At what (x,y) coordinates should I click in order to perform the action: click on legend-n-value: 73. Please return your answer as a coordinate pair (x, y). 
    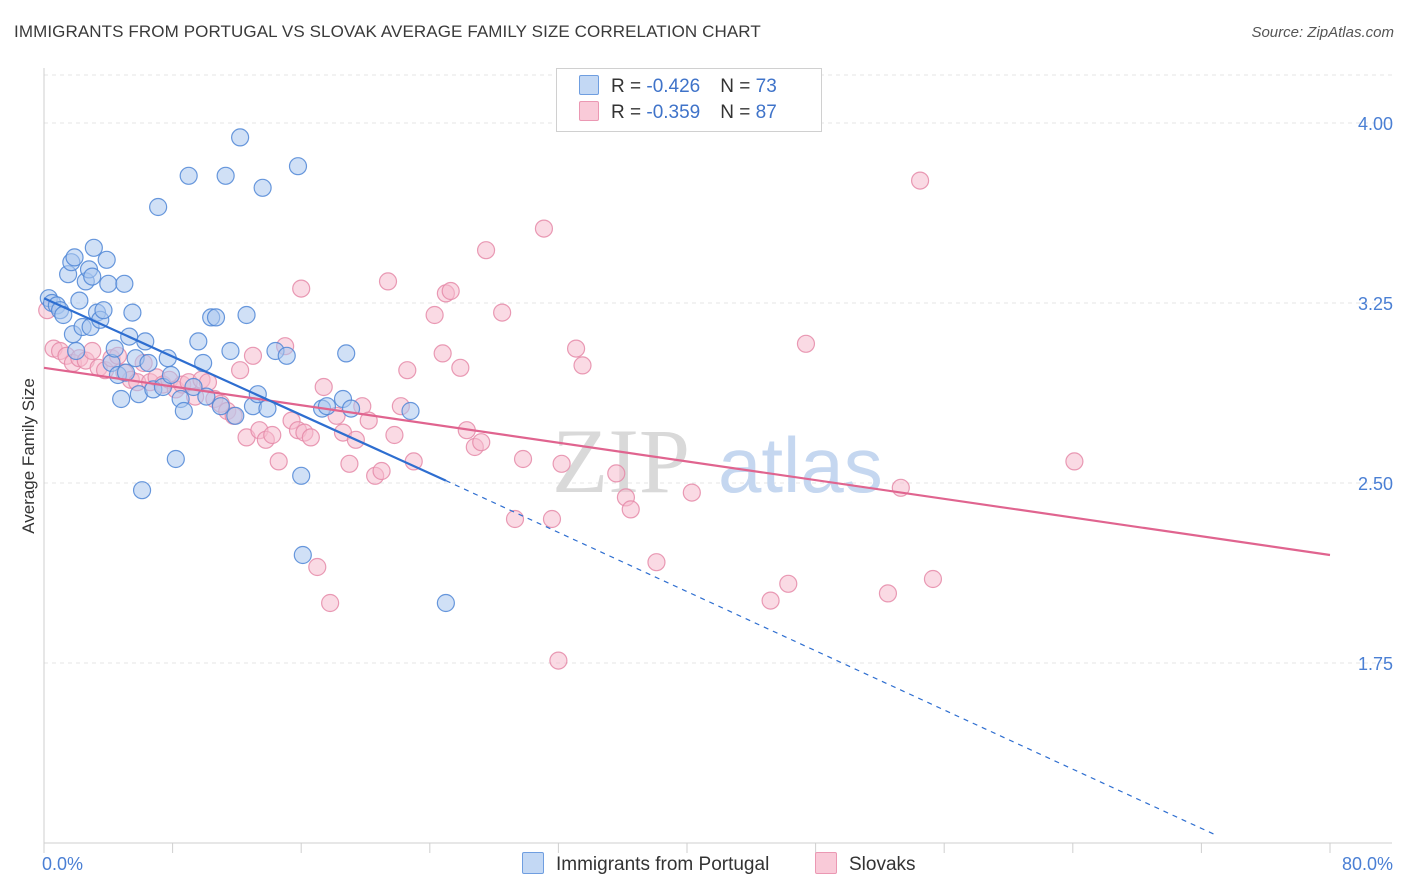
    Looking at the image, I should click on (766, 86).